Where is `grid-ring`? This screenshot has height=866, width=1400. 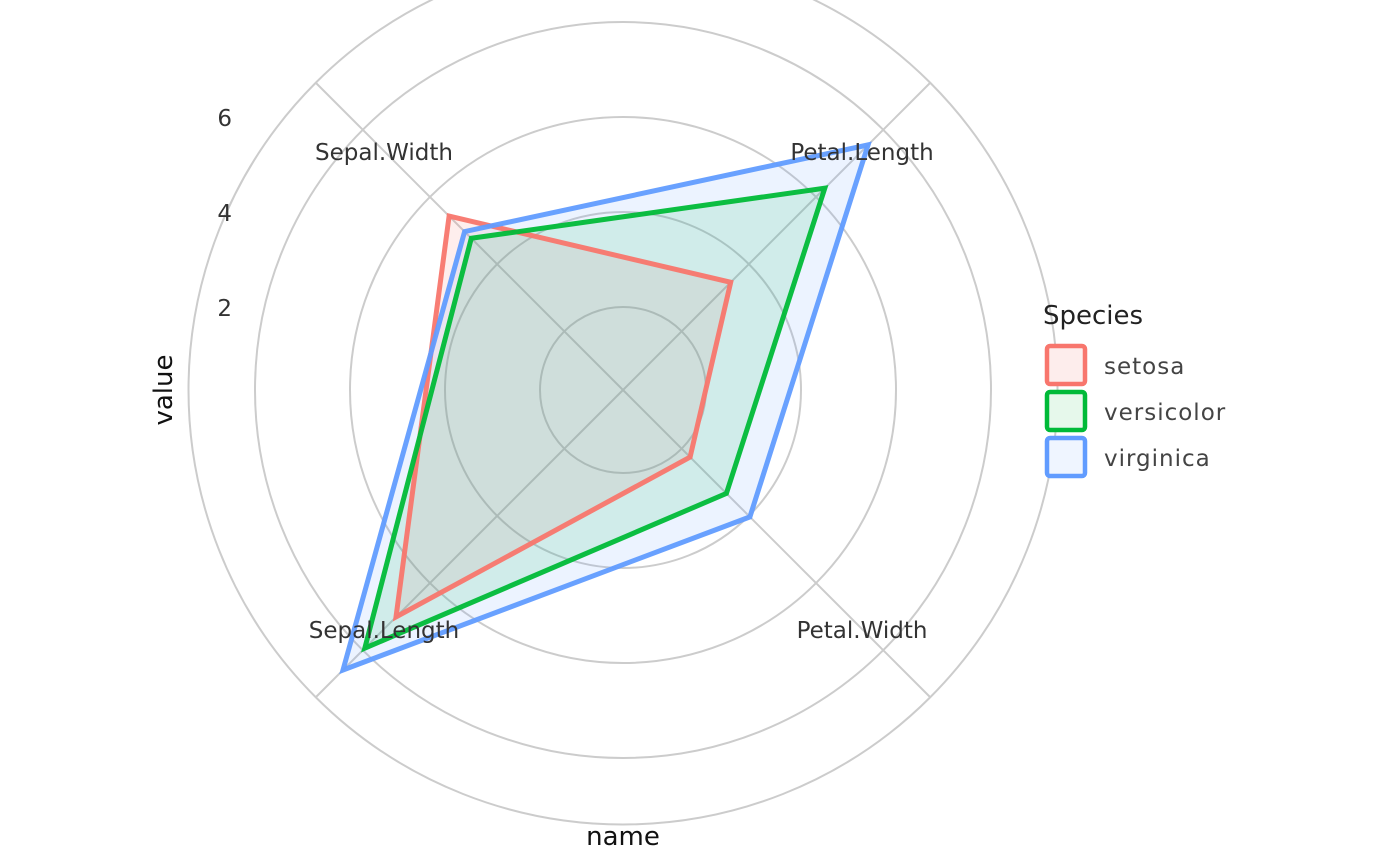 grid-ring is located at coordinates (623, 390).